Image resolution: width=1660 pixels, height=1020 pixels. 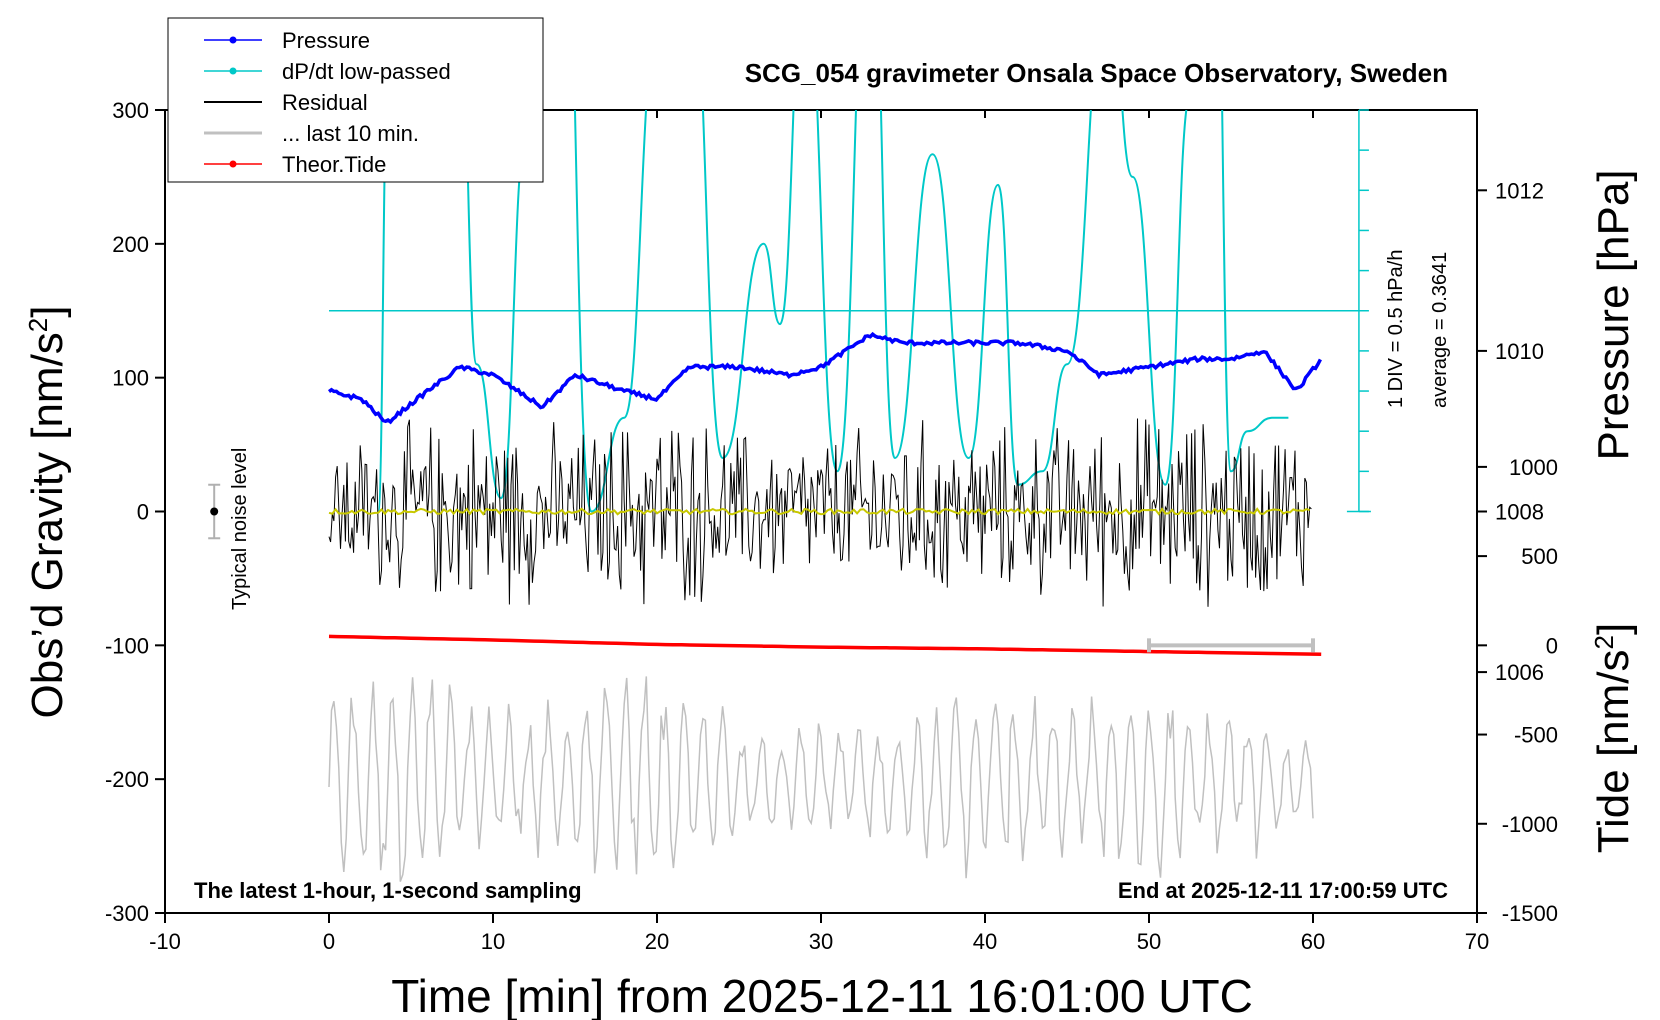 I want to click on series-pressure-line, so click(x=824, y=378).